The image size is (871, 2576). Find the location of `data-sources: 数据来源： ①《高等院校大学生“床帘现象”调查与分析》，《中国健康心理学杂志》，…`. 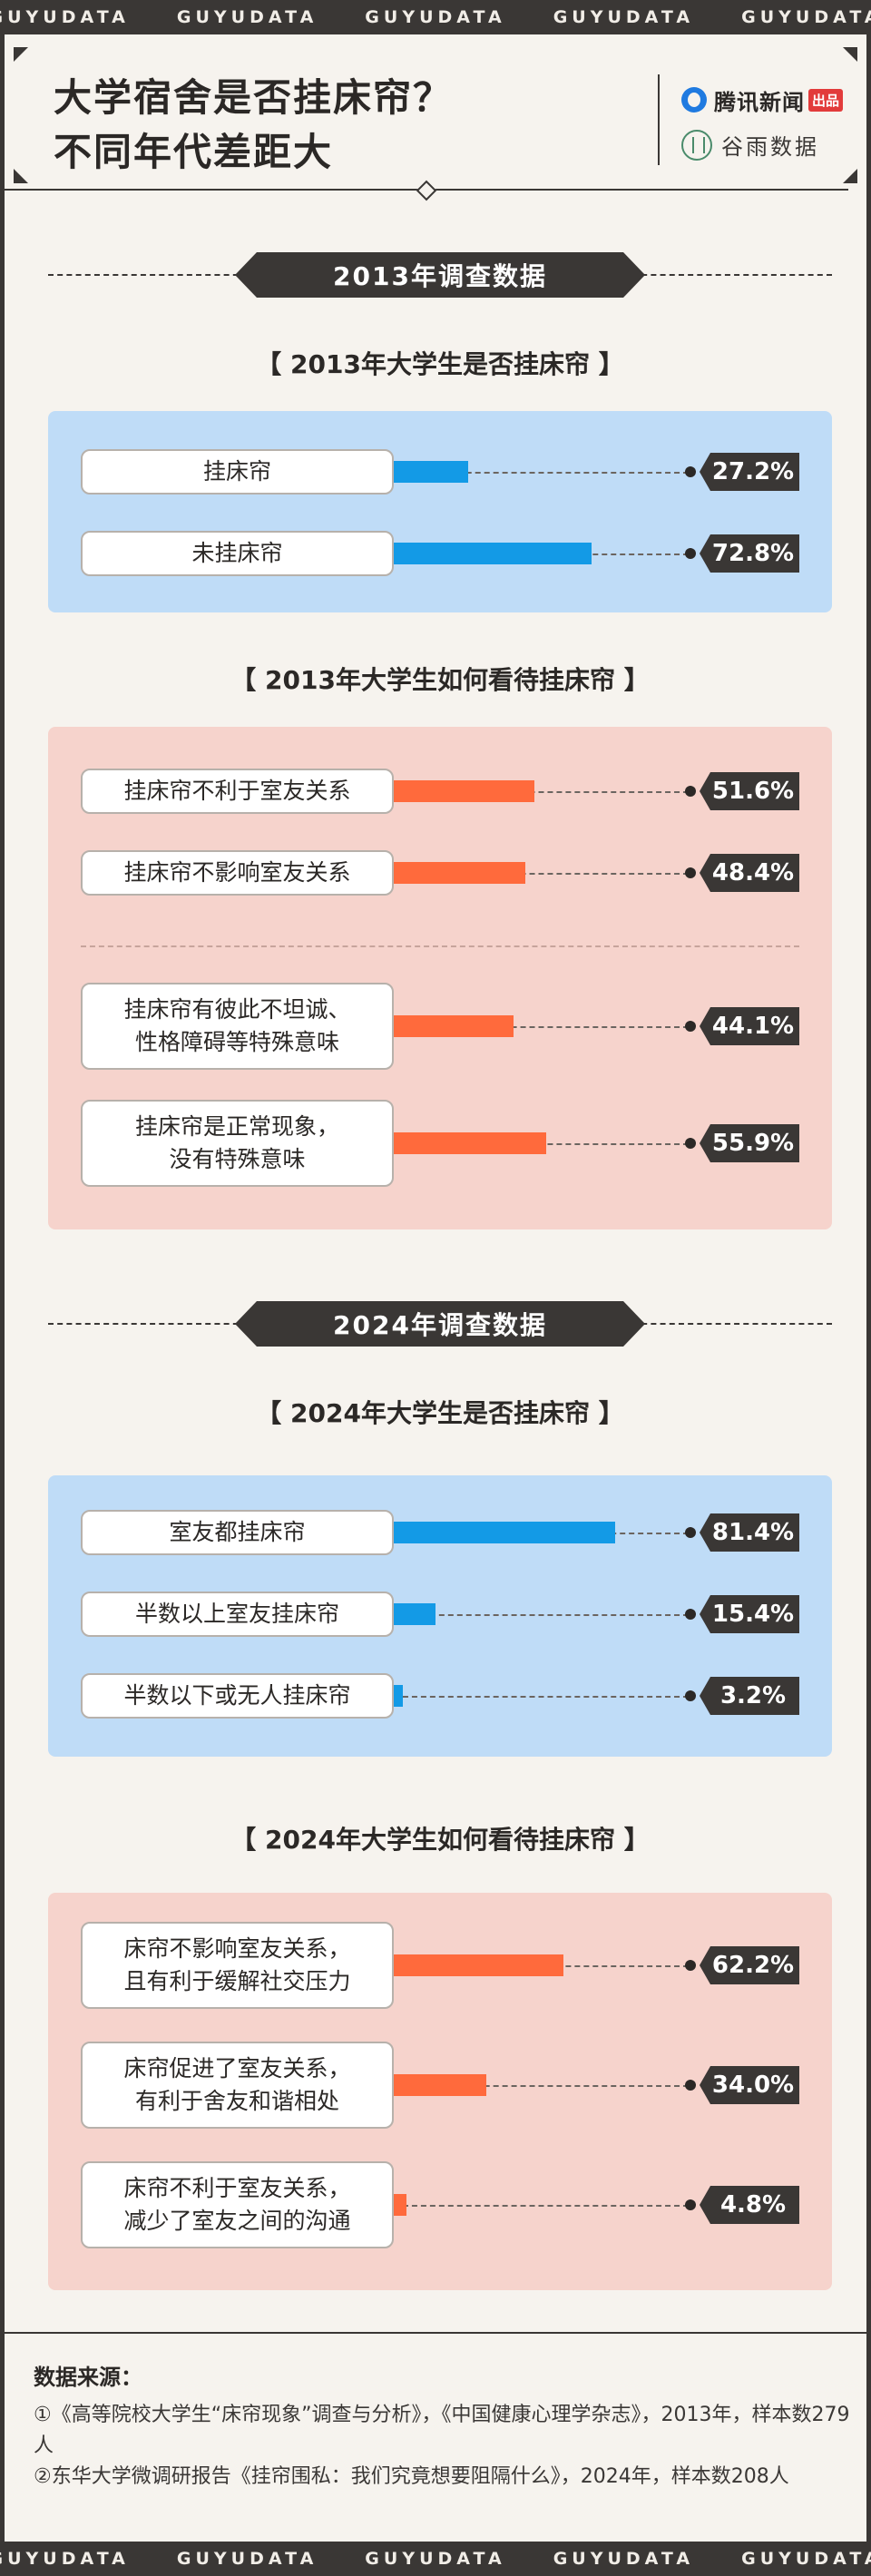

data-sources: 数据来源： ①《高等院校大学生“床帘现象”调查与分析》，《中国健康心理学杂志》，… is located at coordinates (442, 2426).